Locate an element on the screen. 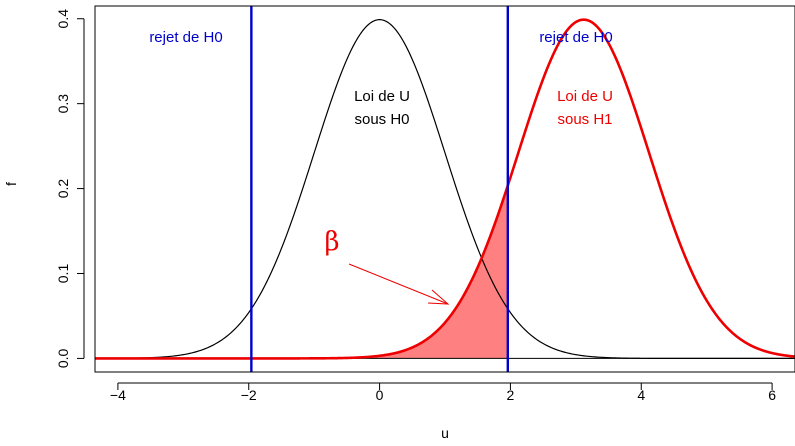  y-tick-label: 0.0 is located at coordinates (63, 358).